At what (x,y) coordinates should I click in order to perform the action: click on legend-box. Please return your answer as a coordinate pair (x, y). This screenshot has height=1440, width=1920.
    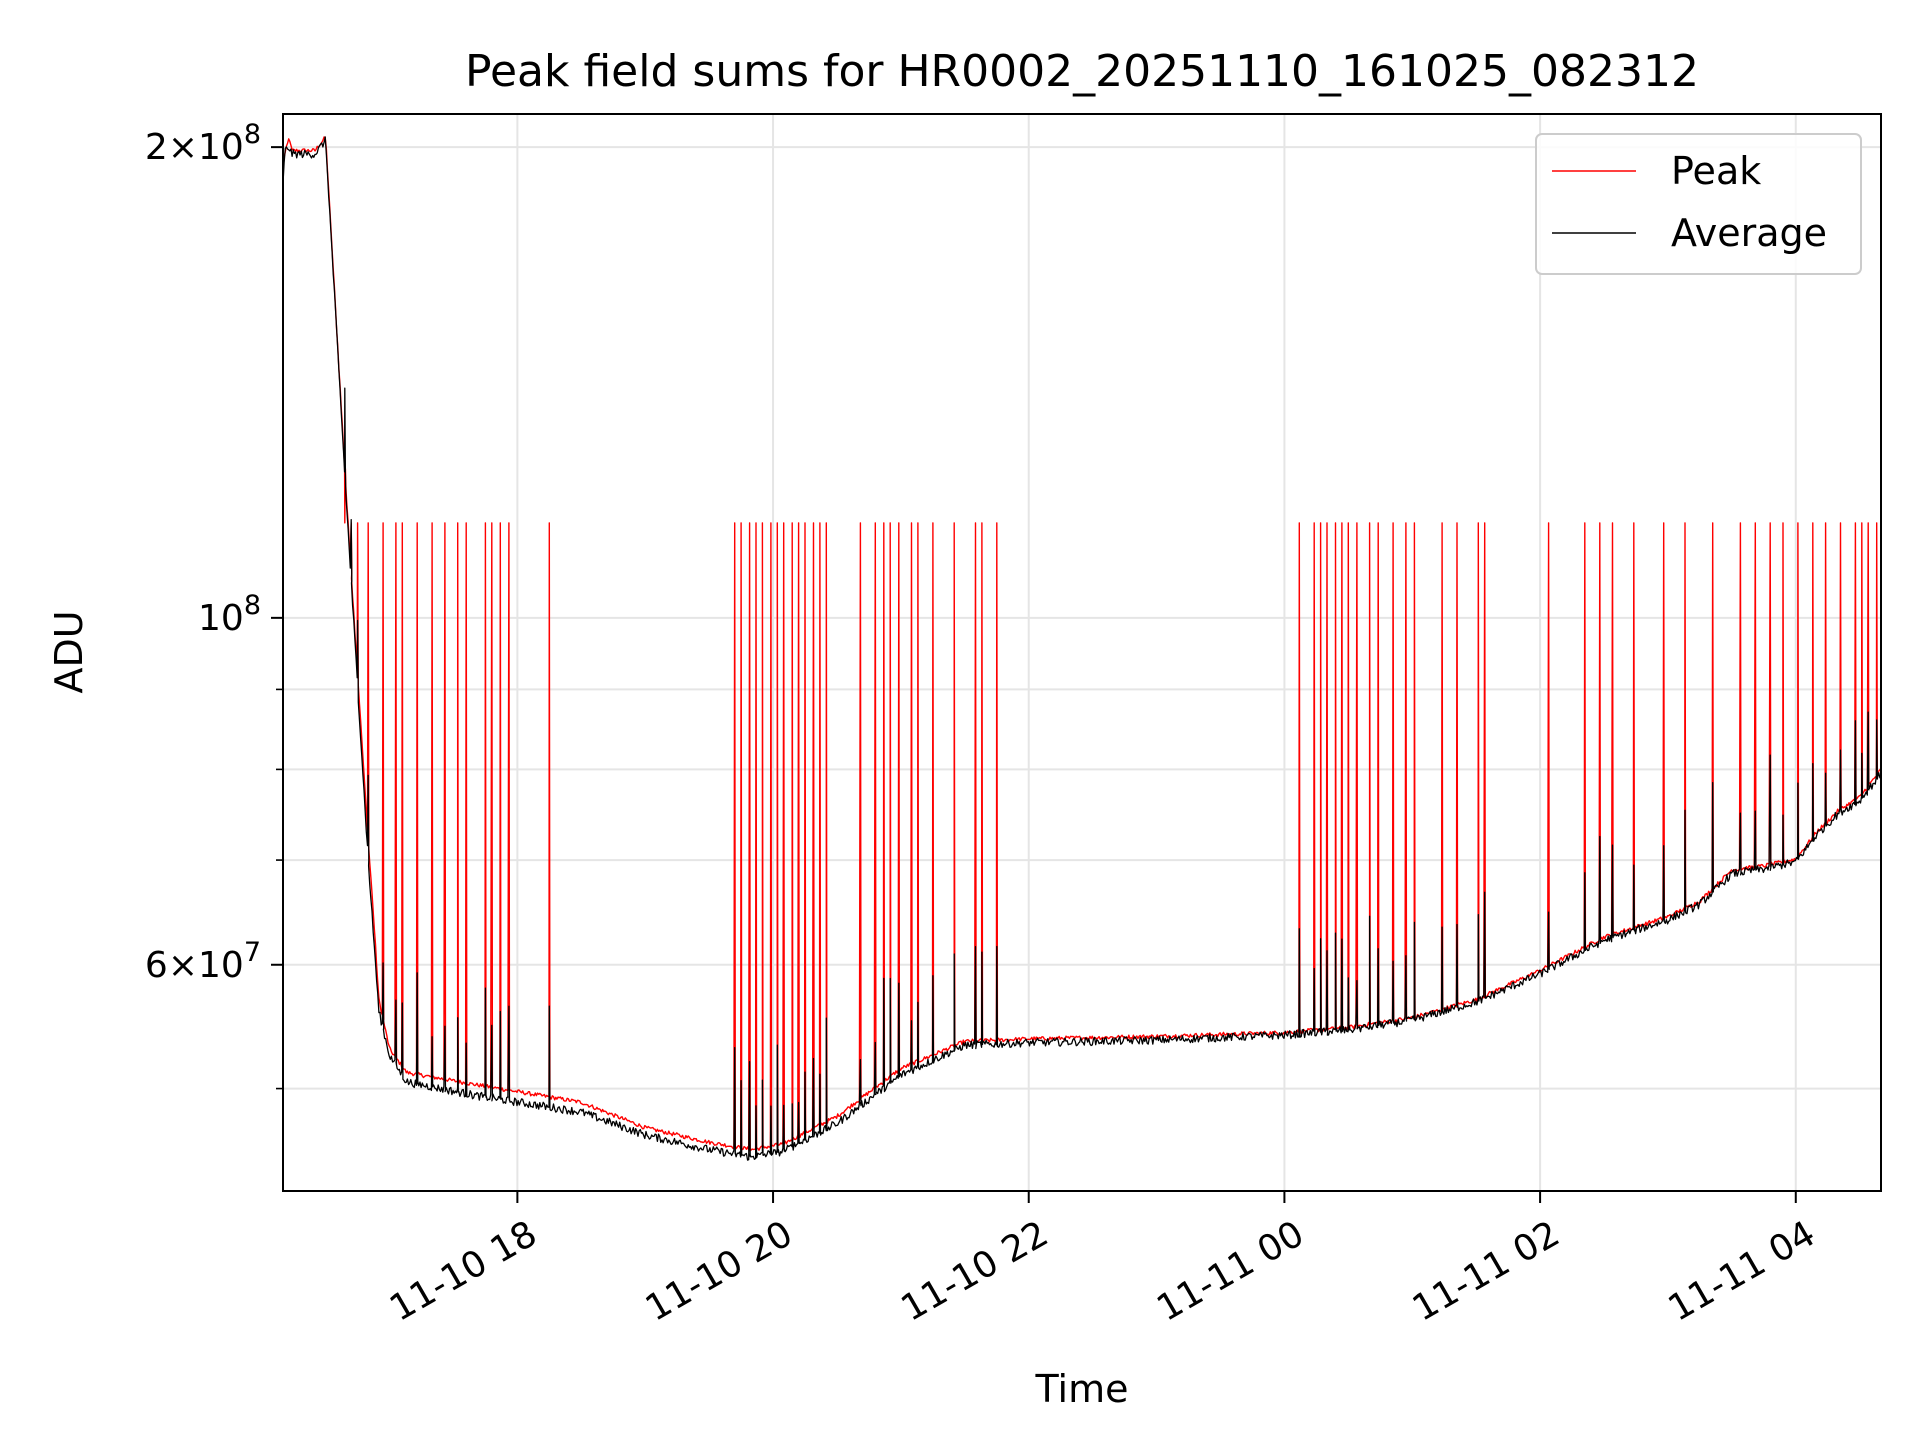
    Looking at the image, I should click on (1698, 204).